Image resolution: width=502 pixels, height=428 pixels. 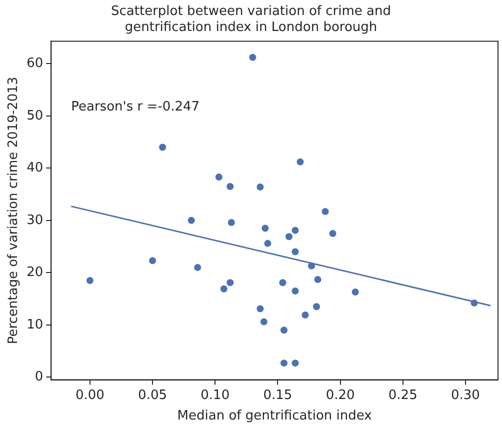 What do you see at coordinates (135, 107) in the screenshot?
I see `annotation: Pearson's r =-0.247` at bounding box center [135, 107].